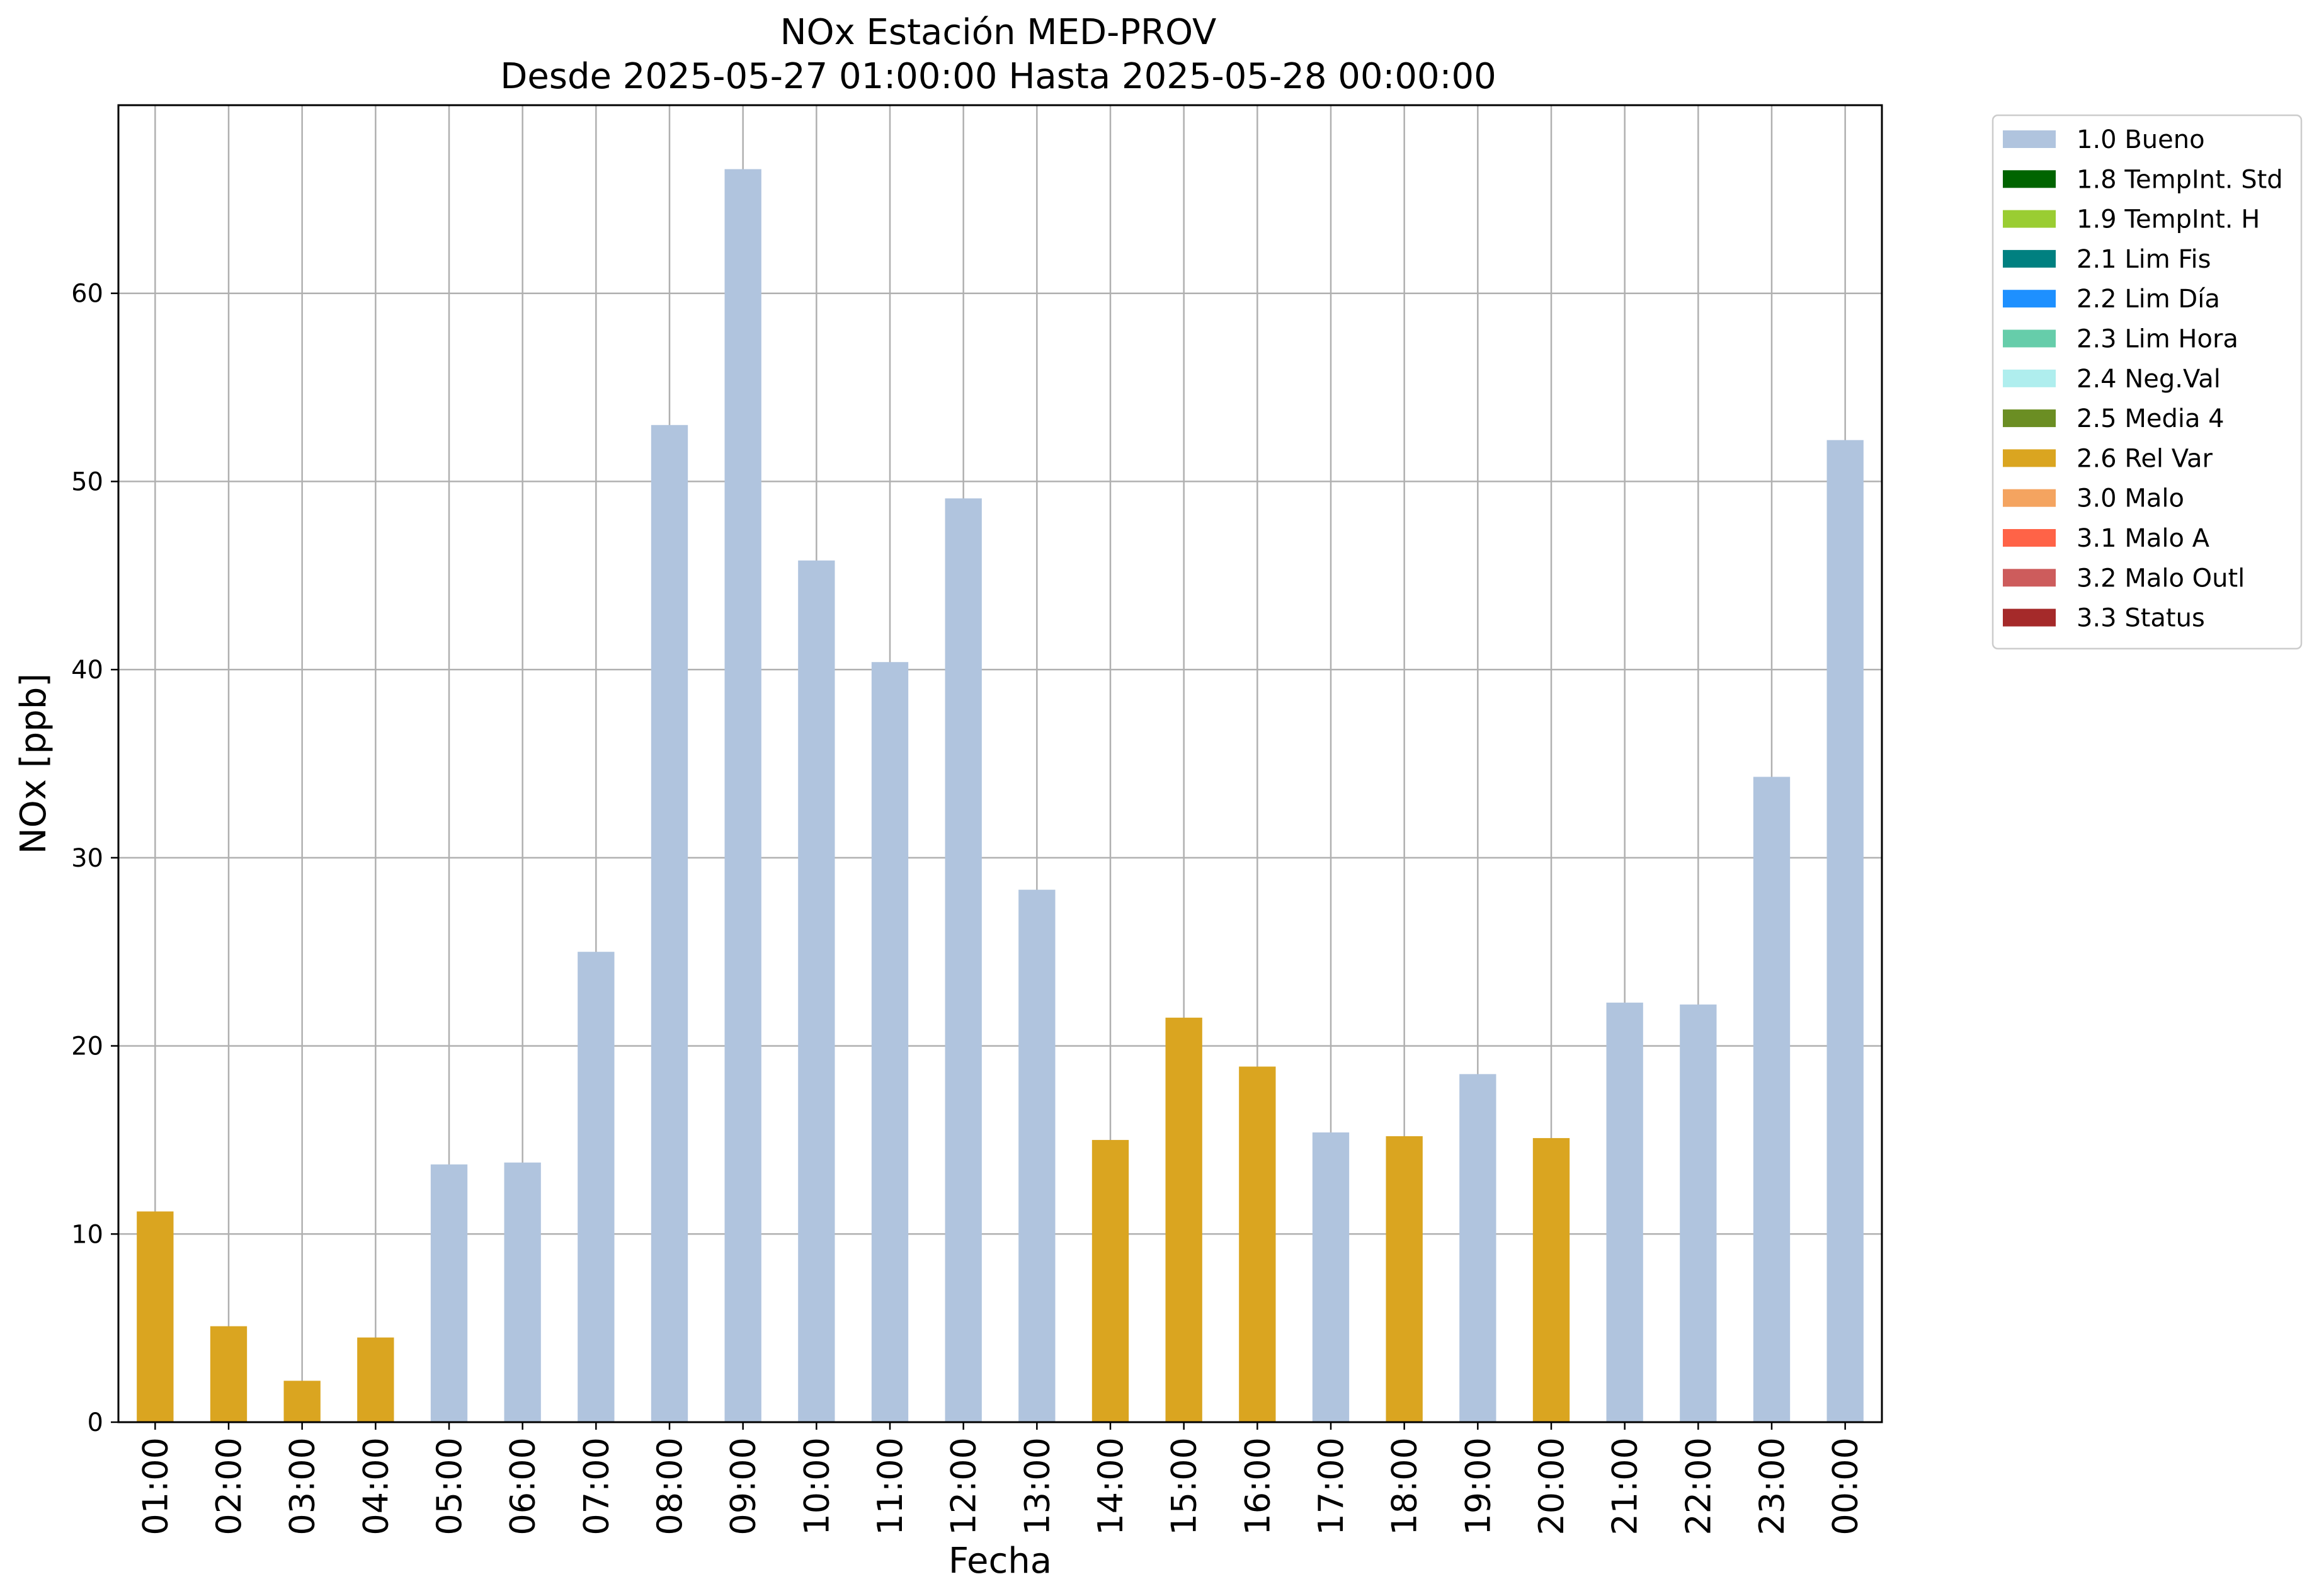 The image size is (2319, 1596). I want to click on legend-label: 3.2 Malo Outl, so click(2161, 578).